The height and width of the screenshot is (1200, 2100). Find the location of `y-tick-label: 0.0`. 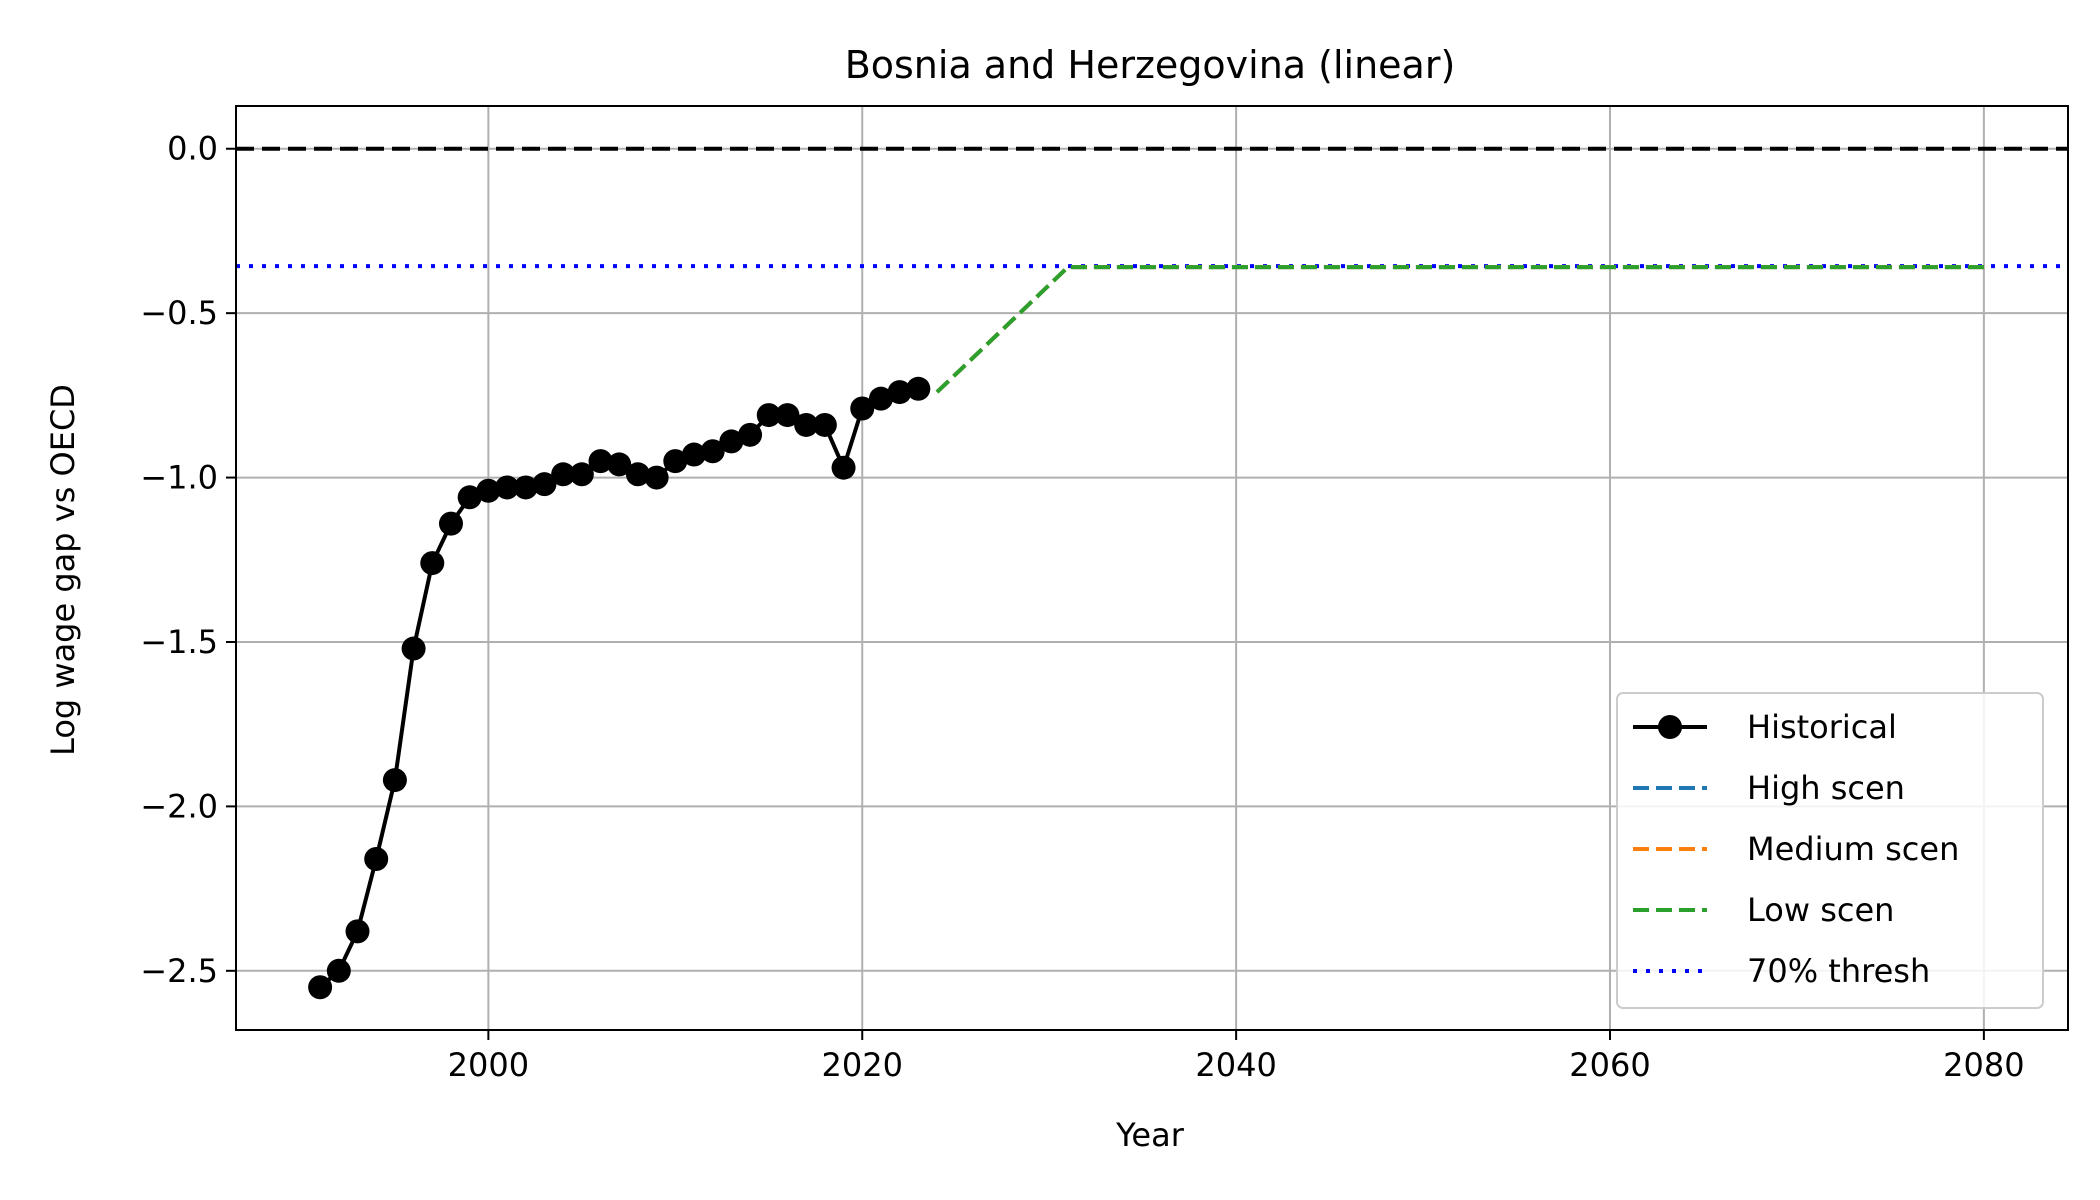

y-tick-label: 0.0 is located at coordinates (192, 149).